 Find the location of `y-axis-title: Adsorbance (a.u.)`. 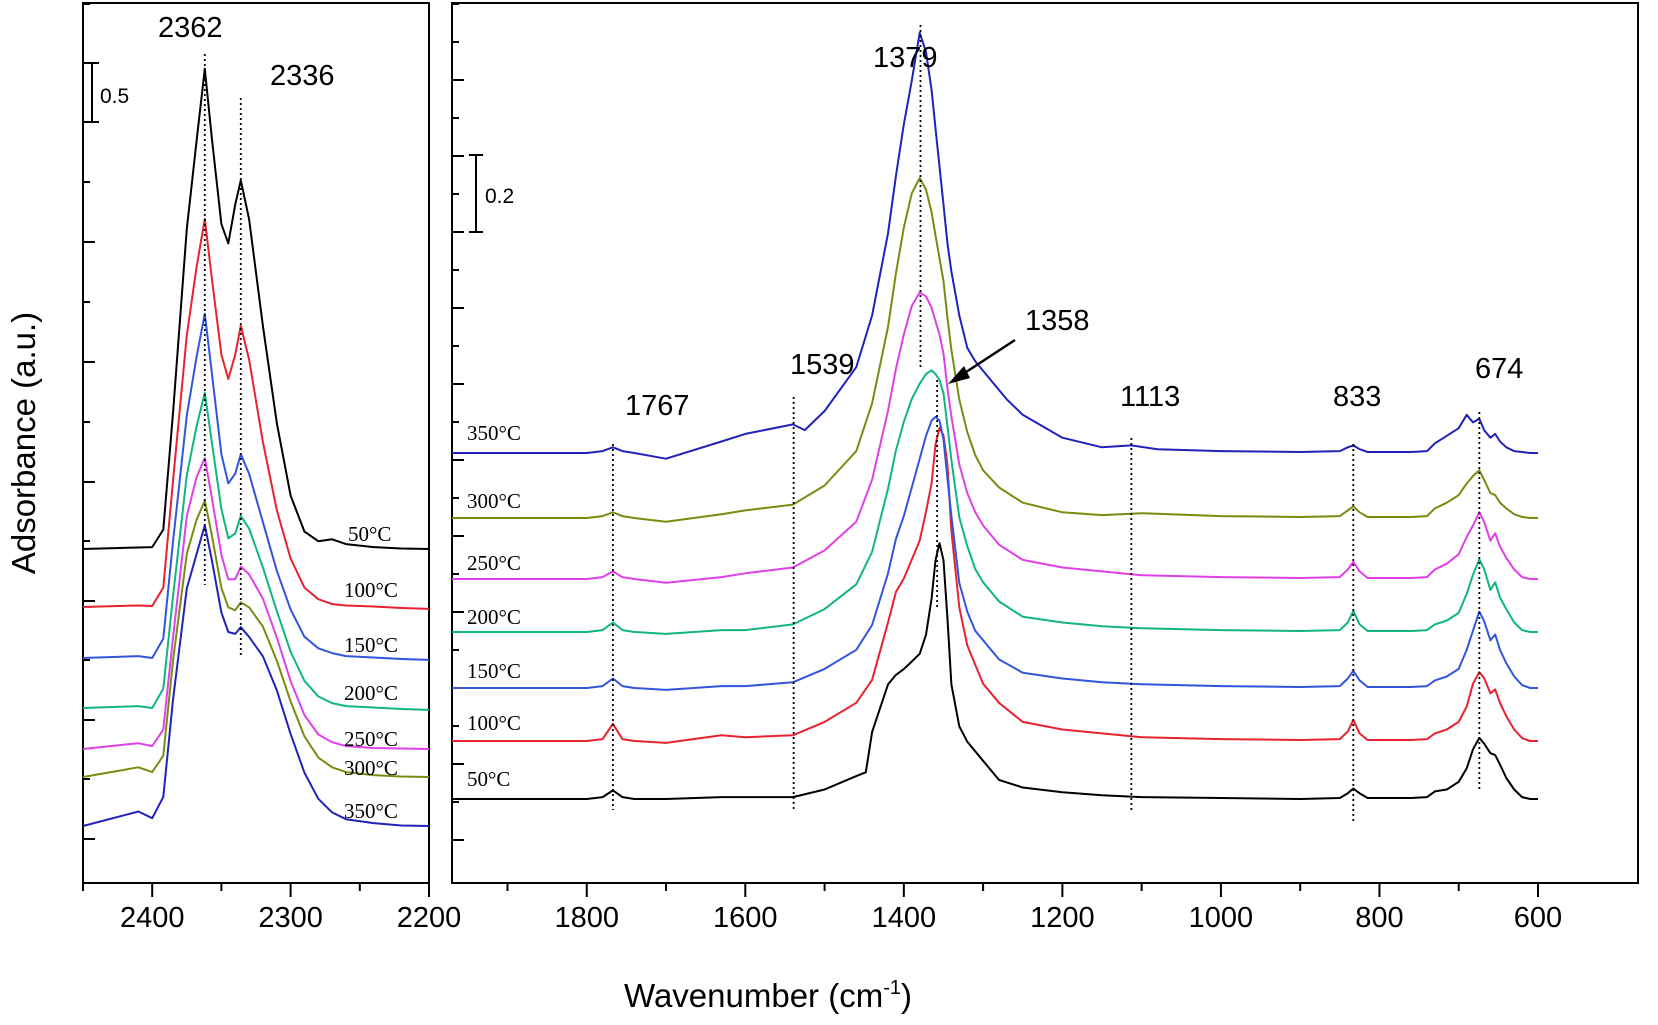

y-axis-title: Adsorbance (a.u.) is located at coordinates (23, 443).